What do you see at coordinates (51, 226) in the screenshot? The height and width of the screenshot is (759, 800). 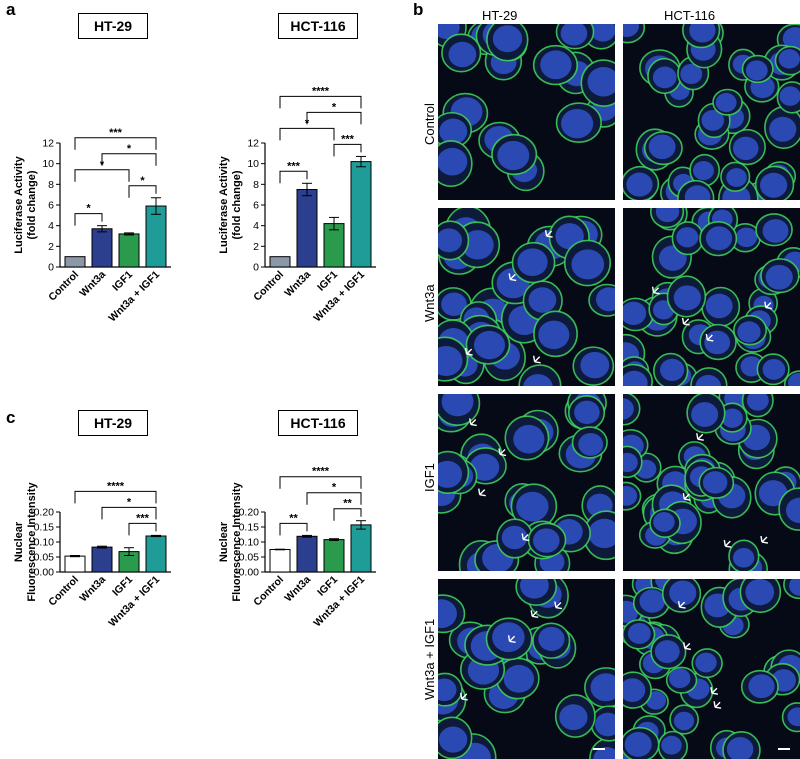 I see `y-tick-label: 4` at bounding box center [51, 226].